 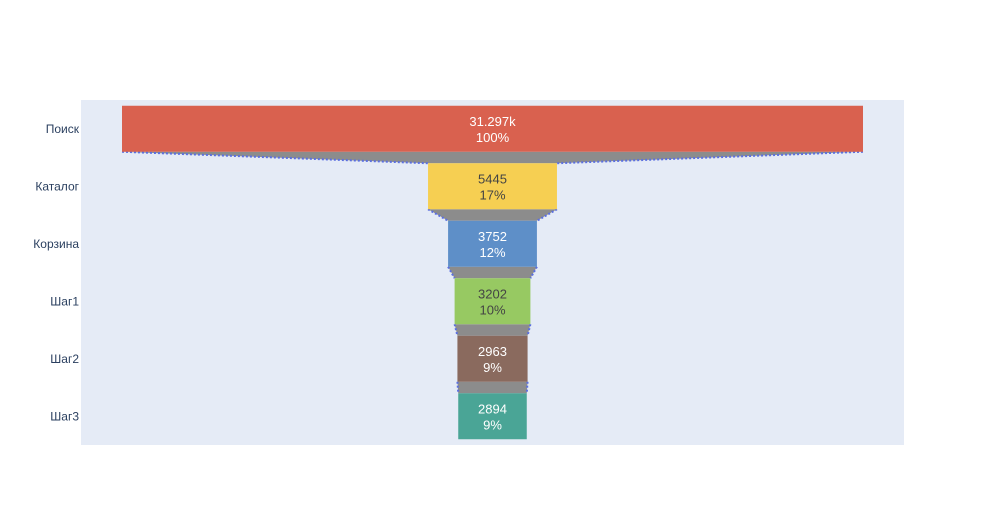 What do you see at coordinates (710, 157) in the screenshot?
I see `funnel-connector-edge-1-right` at bounding box center [710, 157].